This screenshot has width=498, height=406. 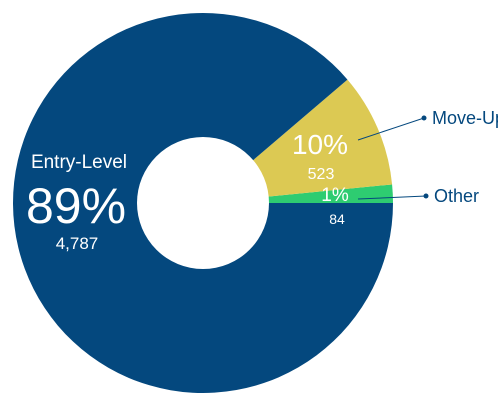 What do you see at coordinates (426, 196) in the screenshot?
I see `other-leader-dot` at bounding box center [426, 196].